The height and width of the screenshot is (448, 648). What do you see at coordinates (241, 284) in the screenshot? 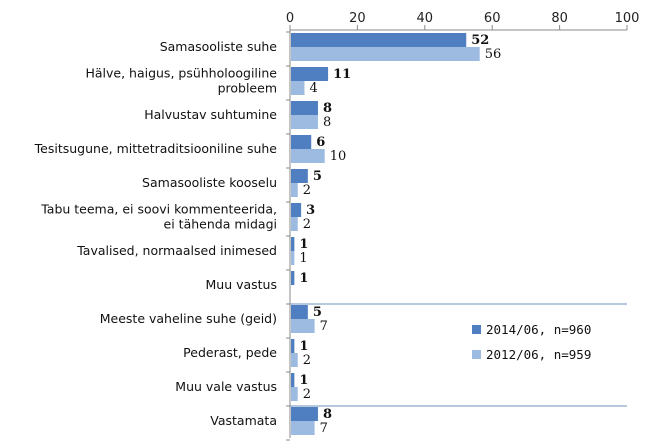
I see `category-label: Muu vastus` at bounding box center [241, 284].